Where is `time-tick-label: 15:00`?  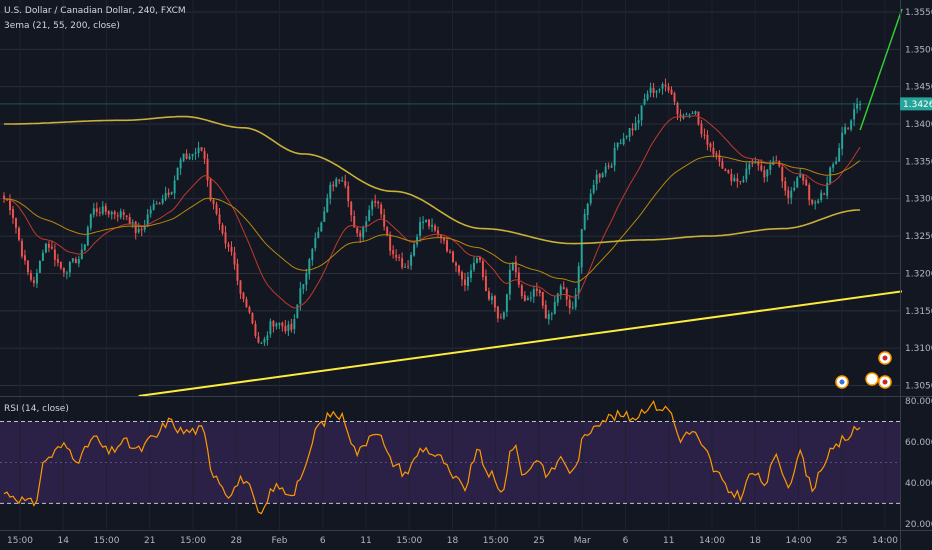
time-tick-label: 15:00 is located at coordinates (496, 541).